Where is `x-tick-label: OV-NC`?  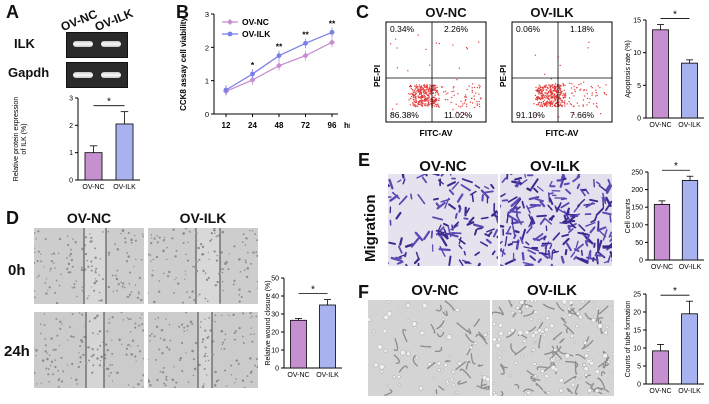 x-tick-label: OV-NC is located at coordinates (662, 267).